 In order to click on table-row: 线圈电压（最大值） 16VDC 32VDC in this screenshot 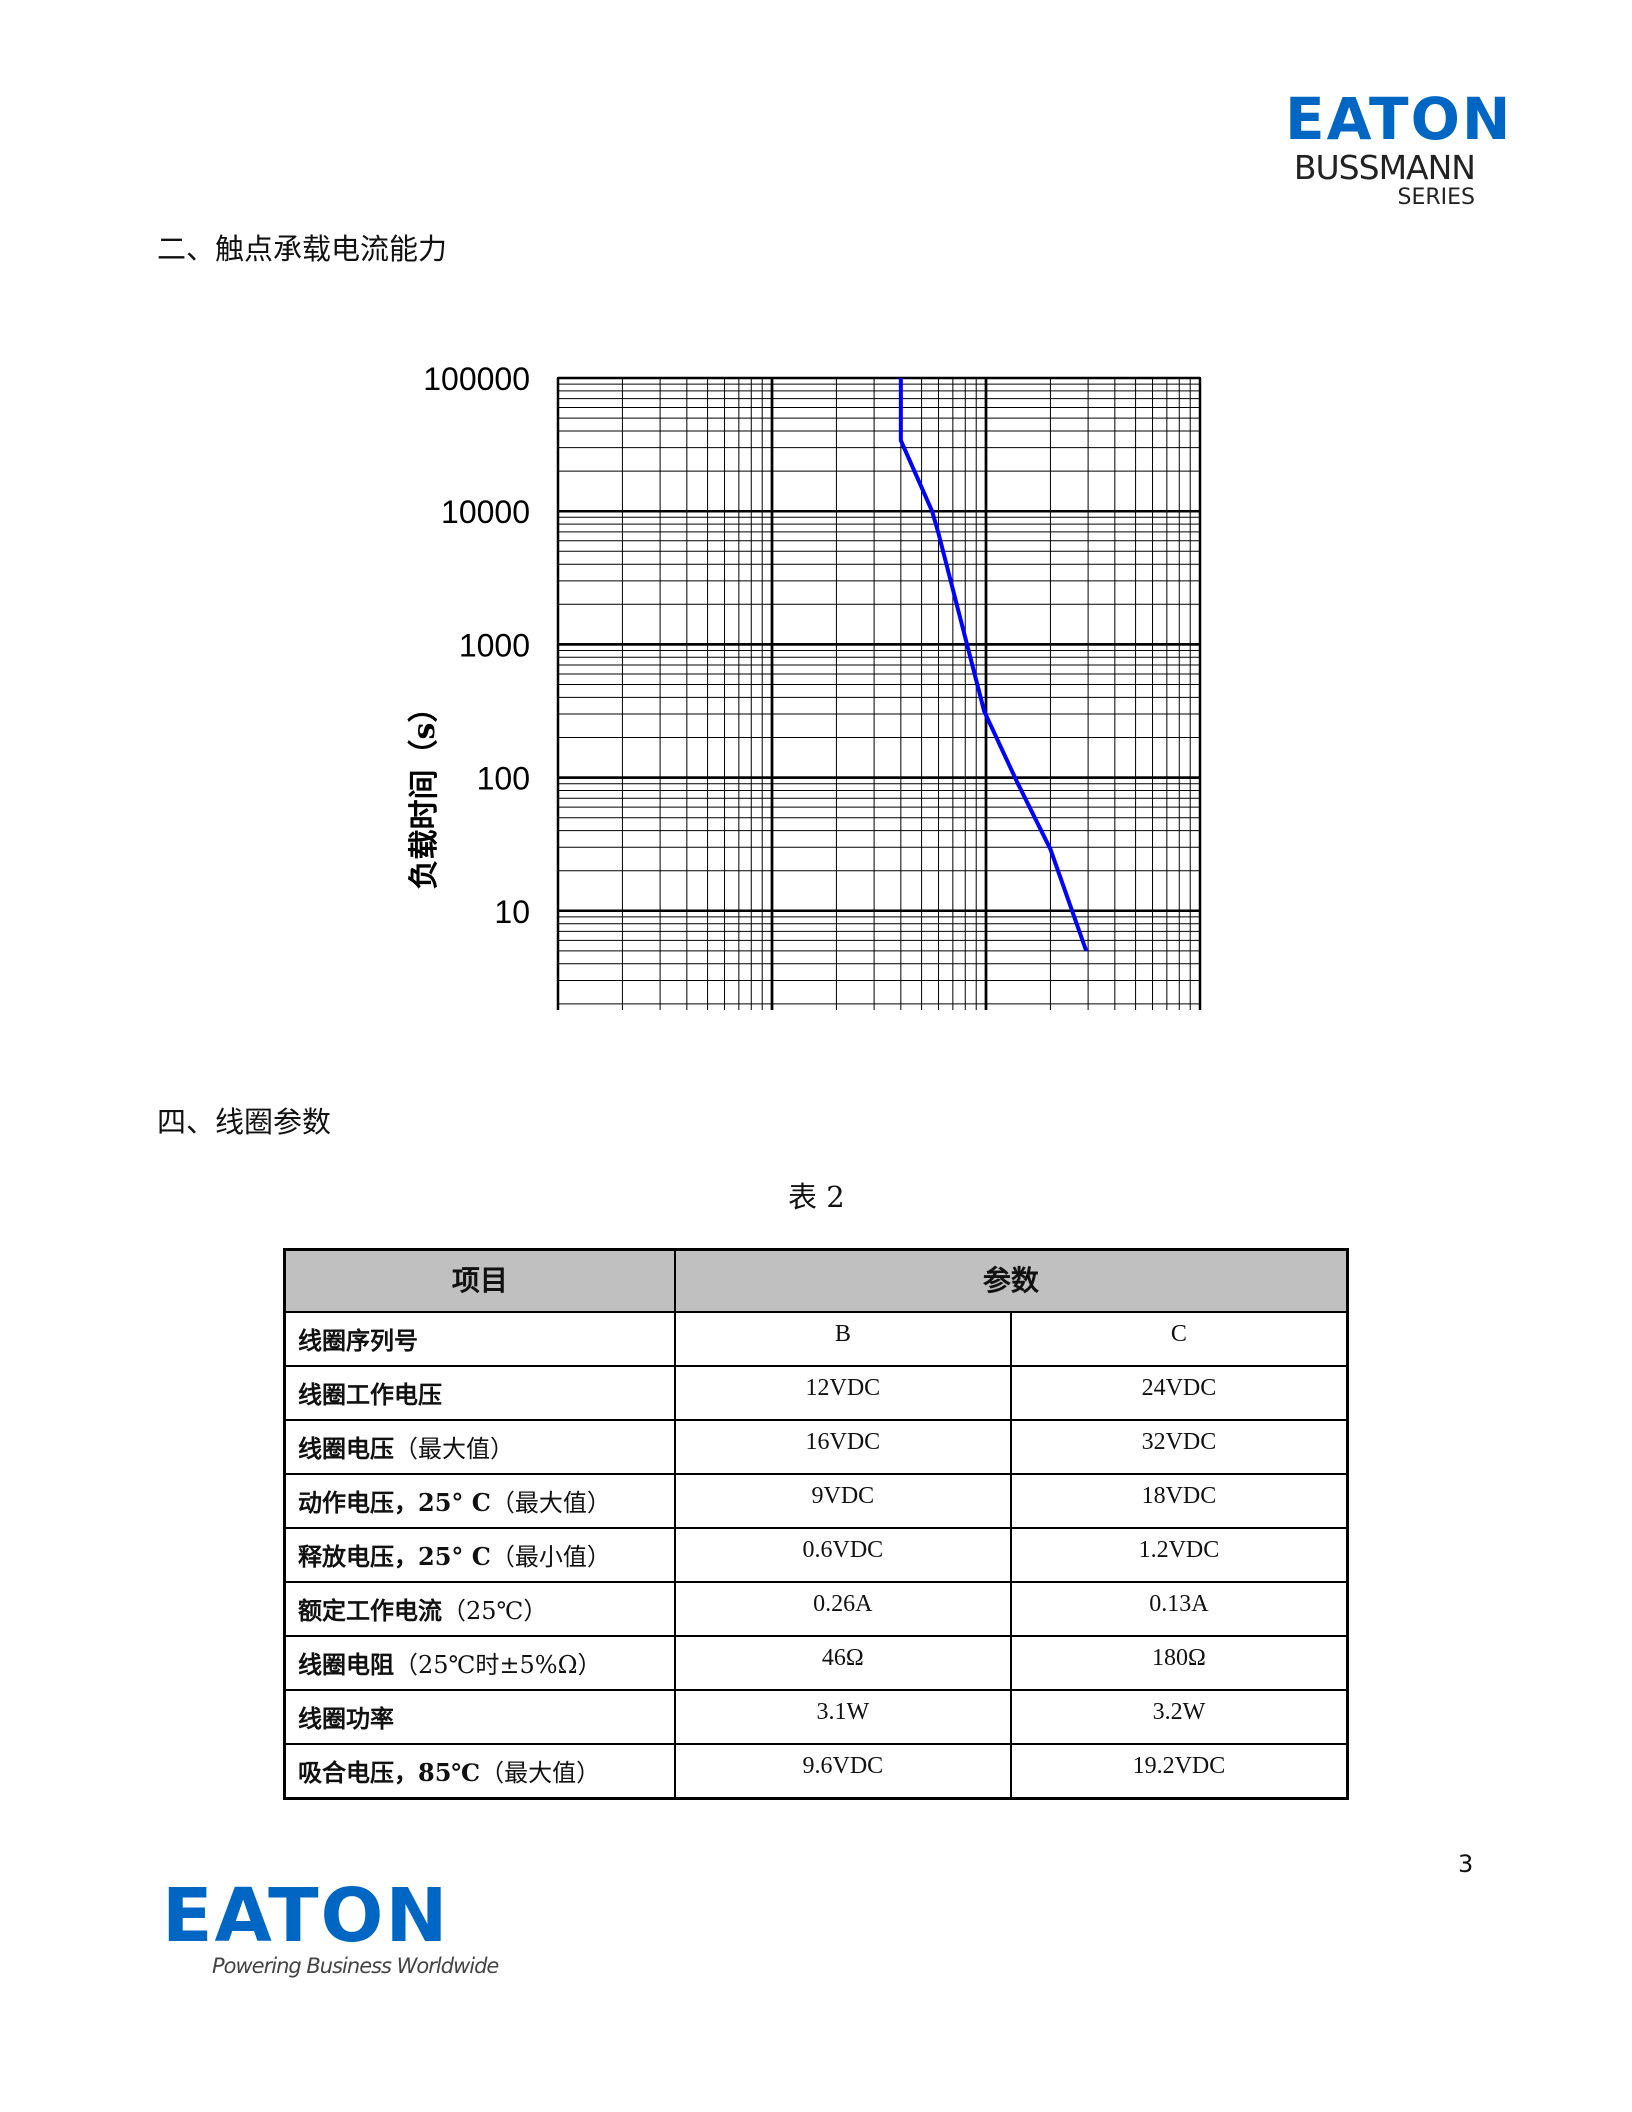, I will do `click(816, 1447)`.